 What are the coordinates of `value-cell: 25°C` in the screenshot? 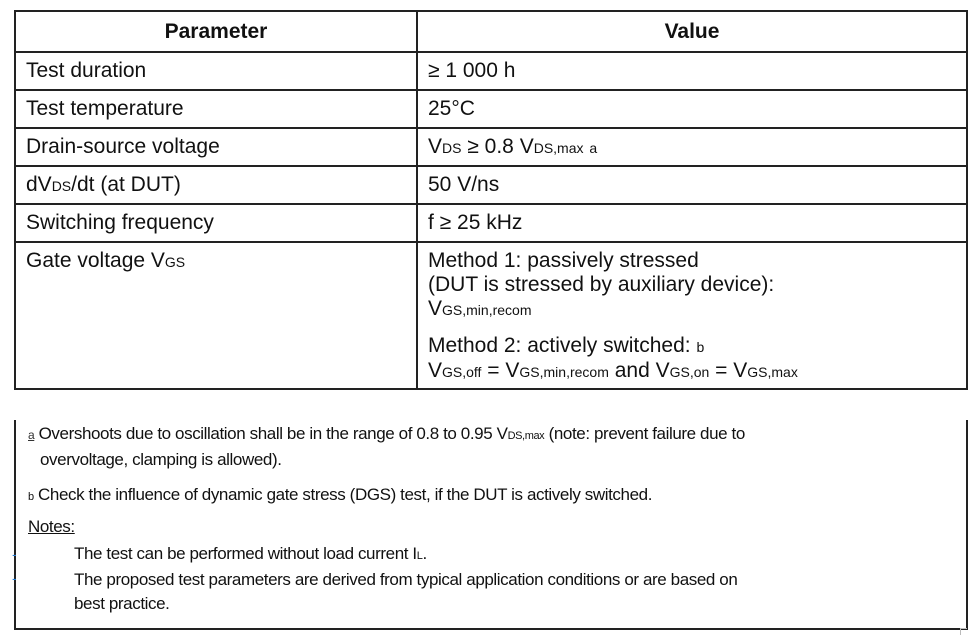 It's located at (692, 109).